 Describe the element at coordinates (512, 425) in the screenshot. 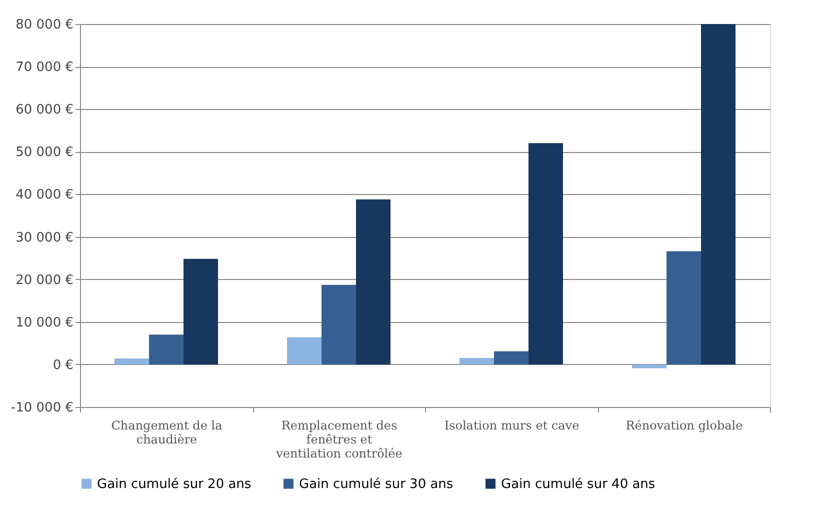

I see `x-tick-label: Isolation murs et cave` at that location.